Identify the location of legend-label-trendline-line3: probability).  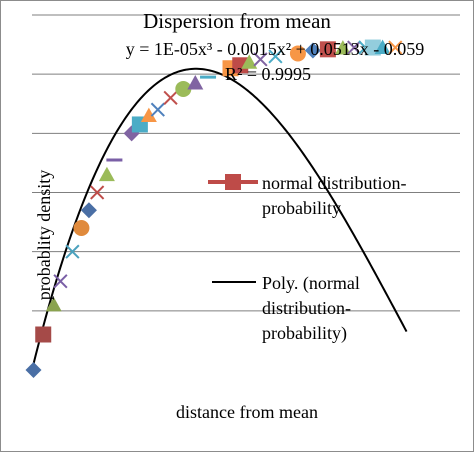
(304, 333).